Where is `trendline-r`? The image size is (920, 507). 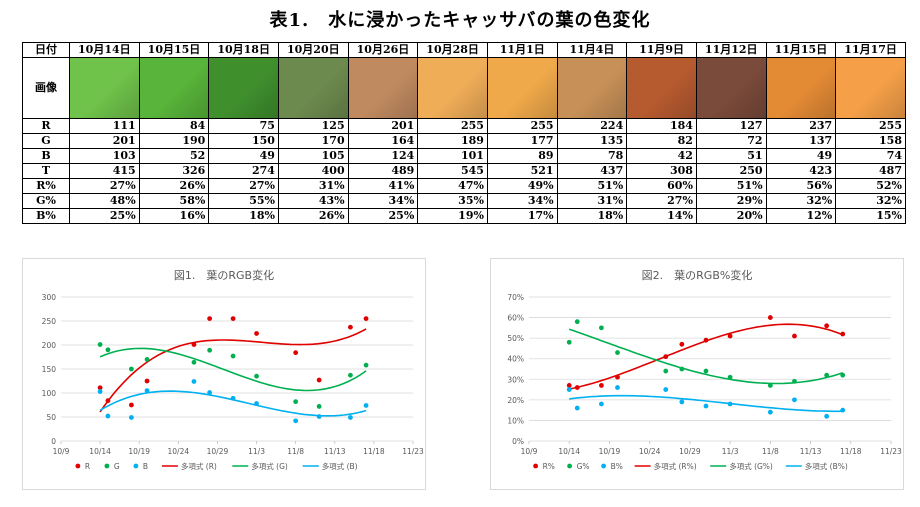
trendline-r is located at coordinates (233, 370).